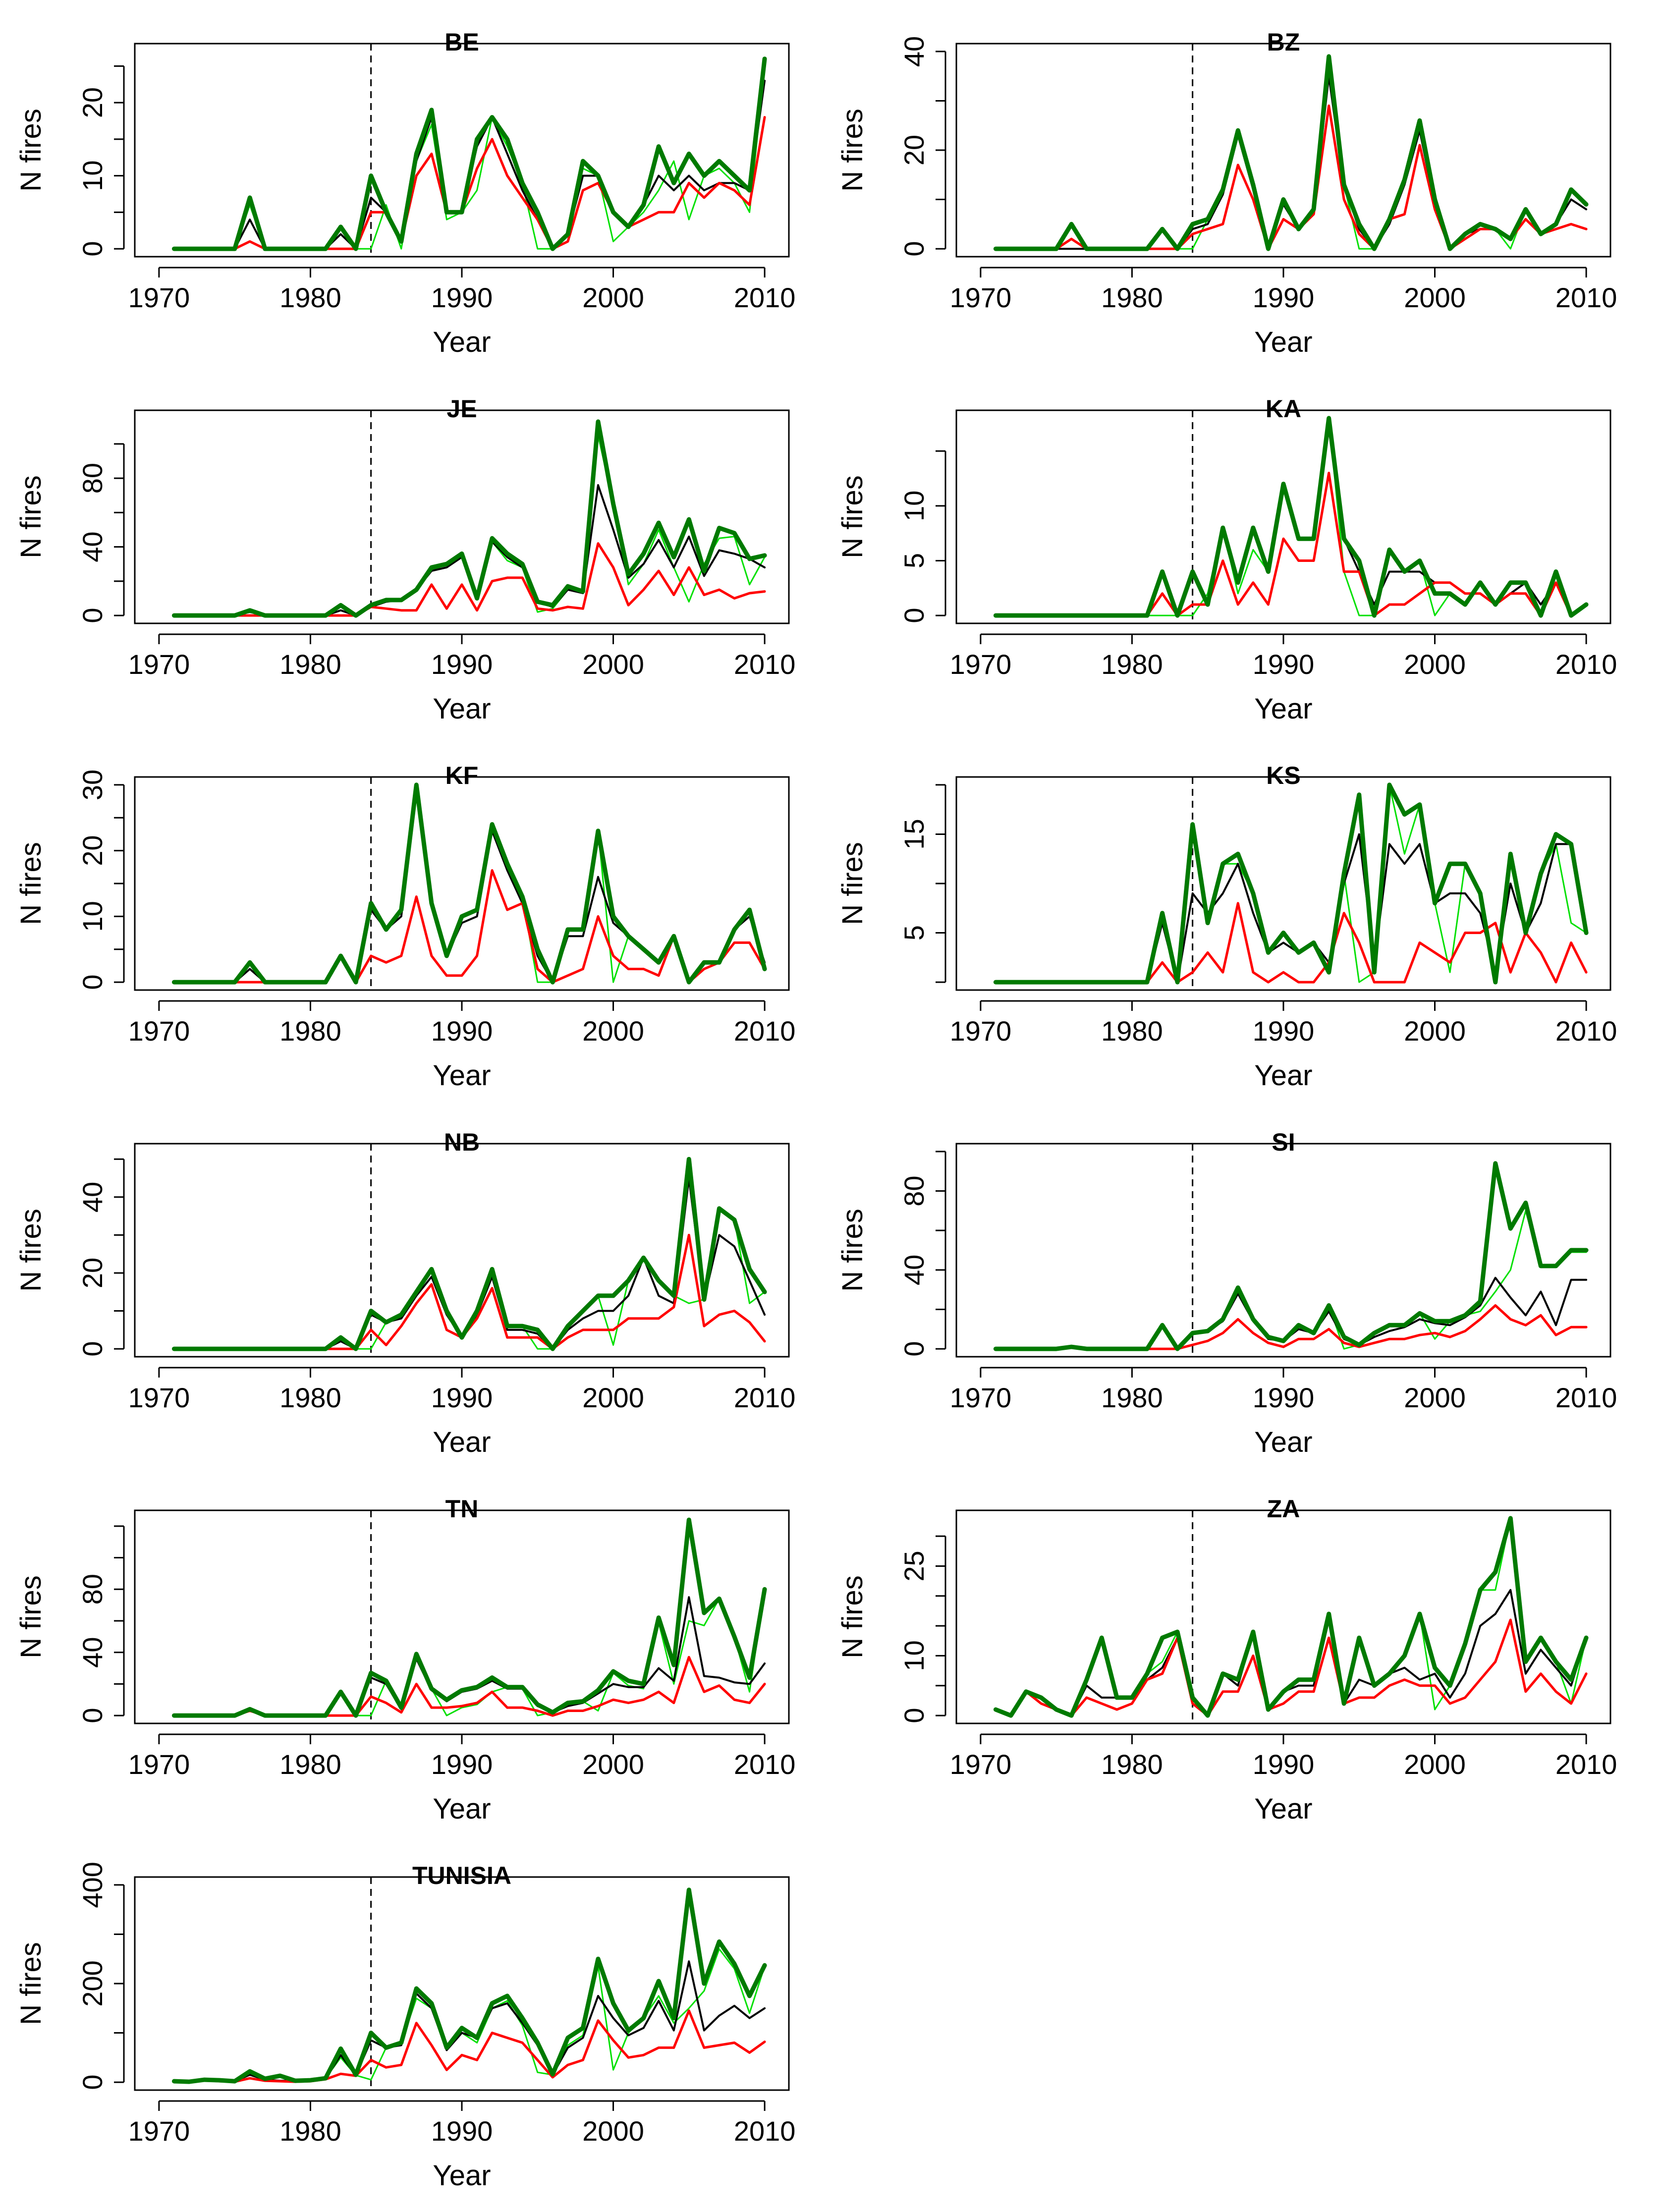 Image resolution: width=1661 pixels, height=2212 pixels. I want to click on panel-si: SI 1970 1980 1990 2000 2010 Year 0 40 80 N fires, so click(1227, 1293).